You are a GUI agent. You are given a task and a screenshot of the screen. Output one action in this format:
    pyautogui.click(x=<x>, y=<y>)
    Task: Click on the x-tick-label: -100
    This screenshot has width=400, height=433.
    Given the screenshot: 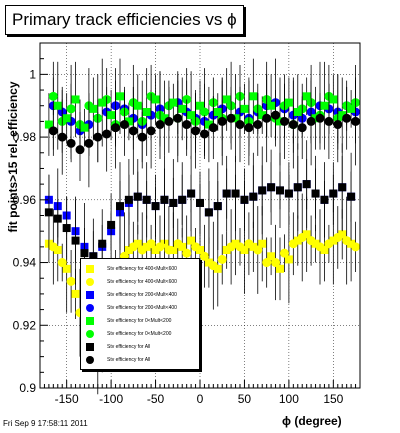 What is the action you would take?
    pyautogui.click(x=111, y=399)
    